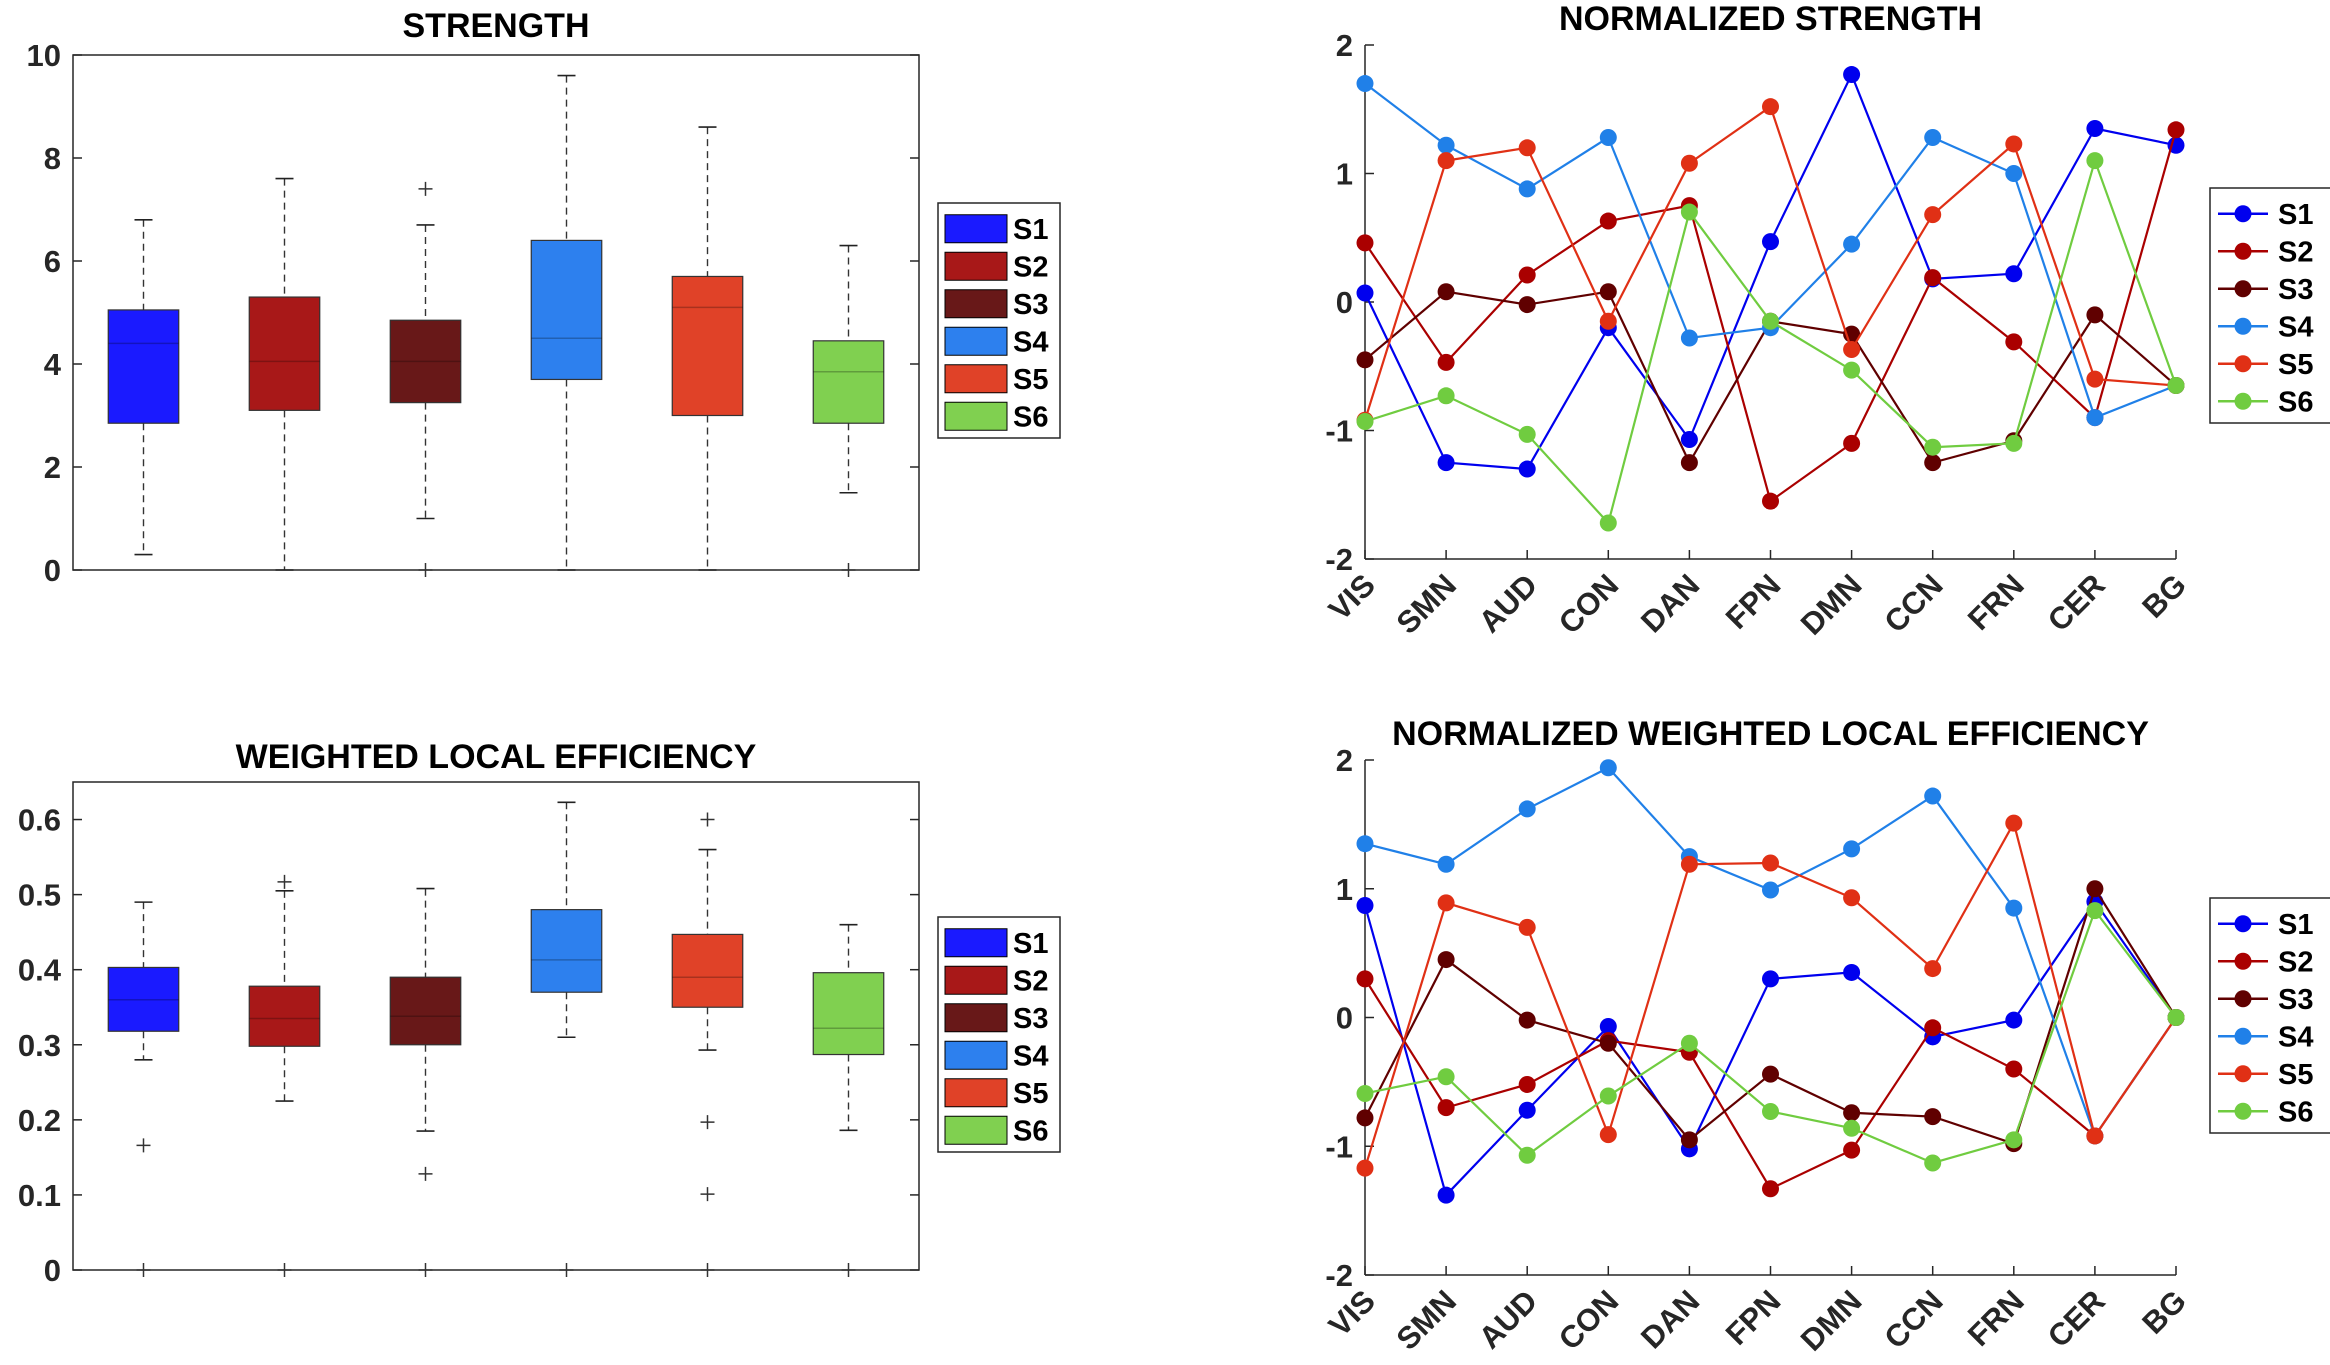 The height and width of the screenshot is (1365, 2330). Describe the element at coordinates (284, 374) in the screenshot. I see `box-s2` at that location.